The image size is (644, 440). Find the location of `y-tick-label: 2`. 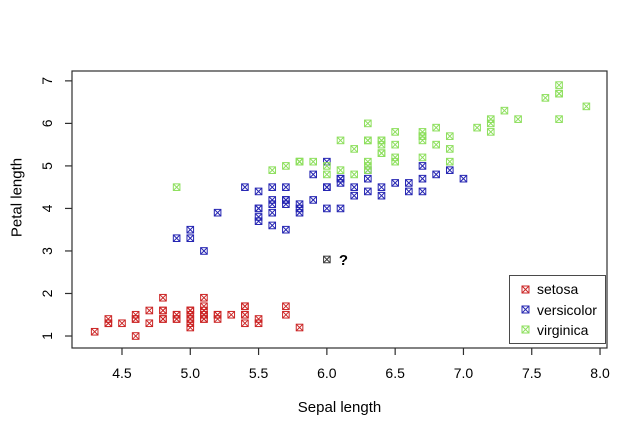

y-tick-label: 2 is located at coordinates (47, 293).